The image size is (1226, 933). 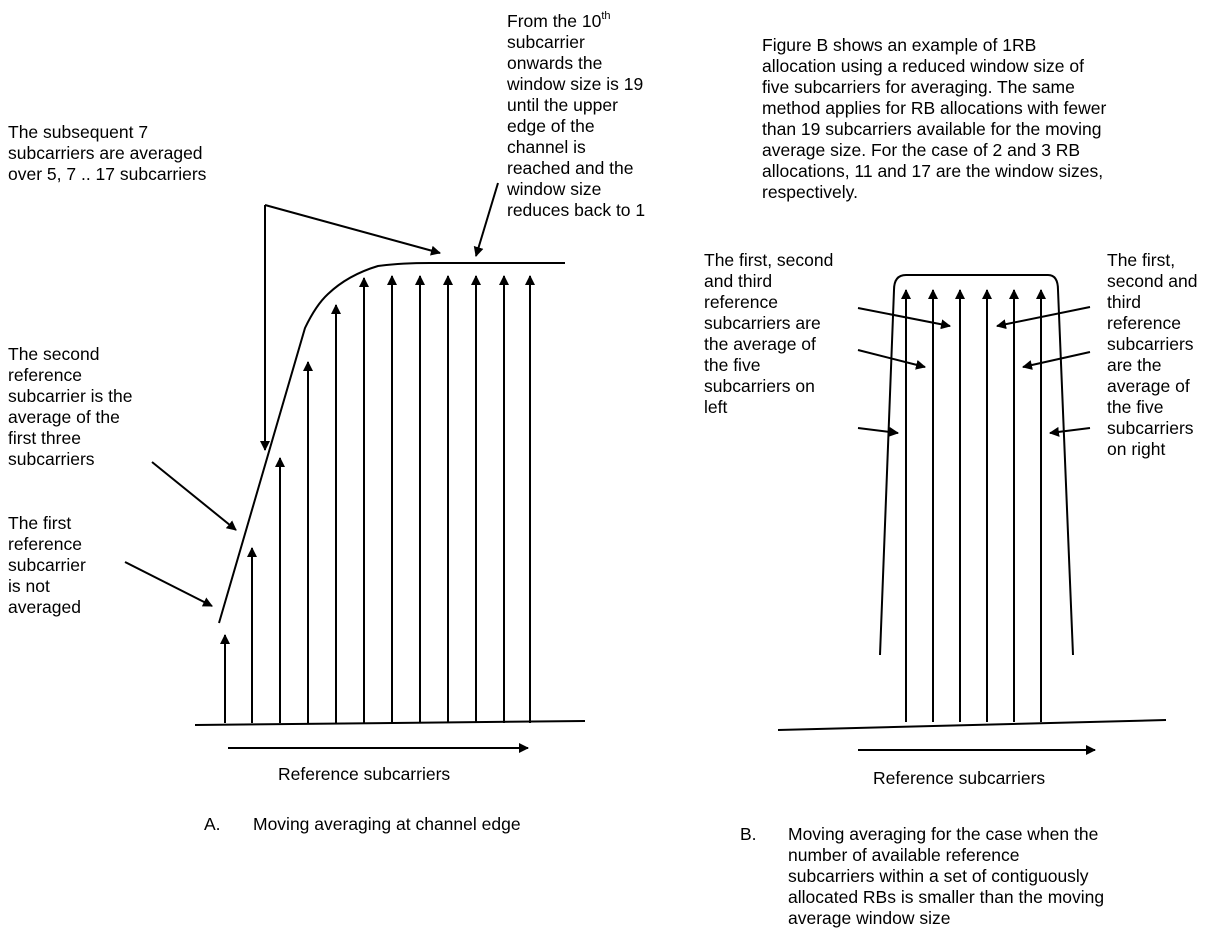 What do you see at coordinates (352, 230) in the screenshot?
I see `callout-arrow-subsequent` at bounding box center [352, 230].